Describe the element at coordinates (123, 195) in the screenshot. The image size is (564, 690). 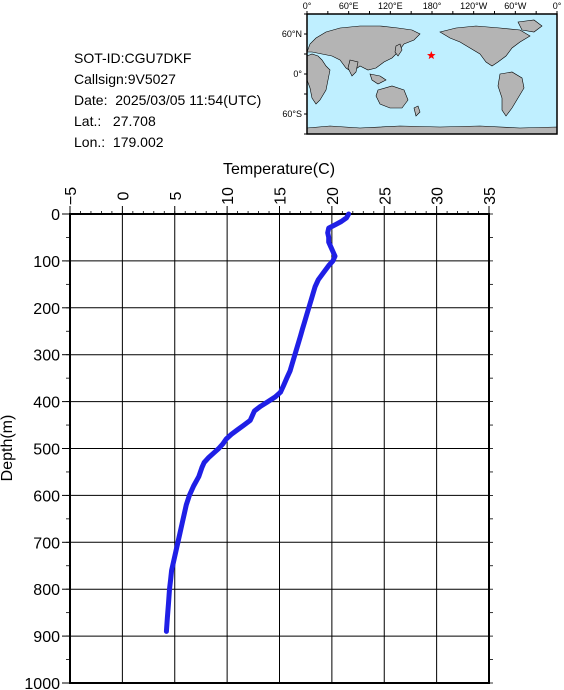
I see `x-tick-label: 0` at that location.